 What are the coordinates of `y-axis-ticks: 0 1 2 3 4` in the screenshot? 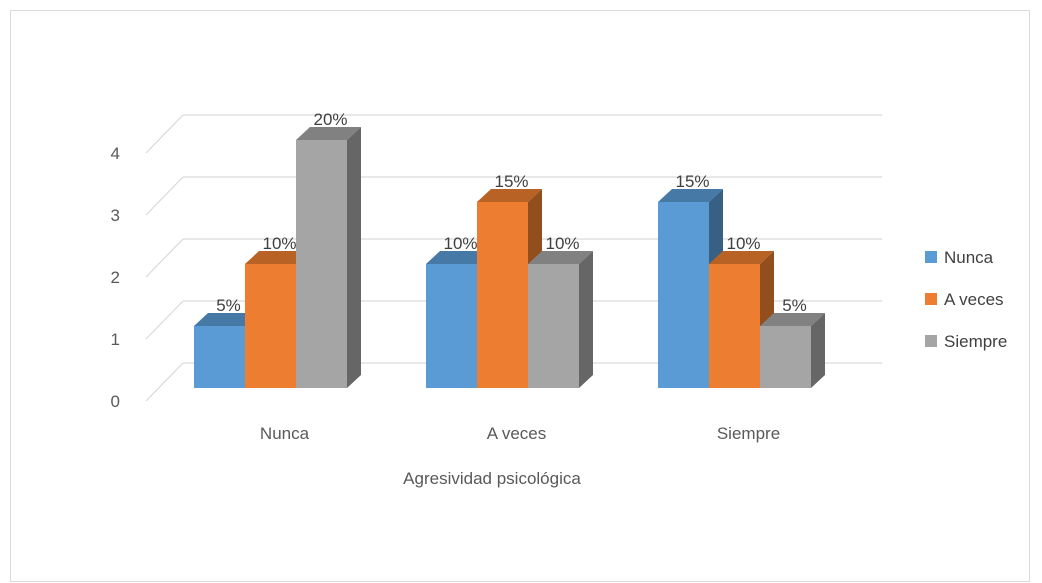 It's located at (115, 277).